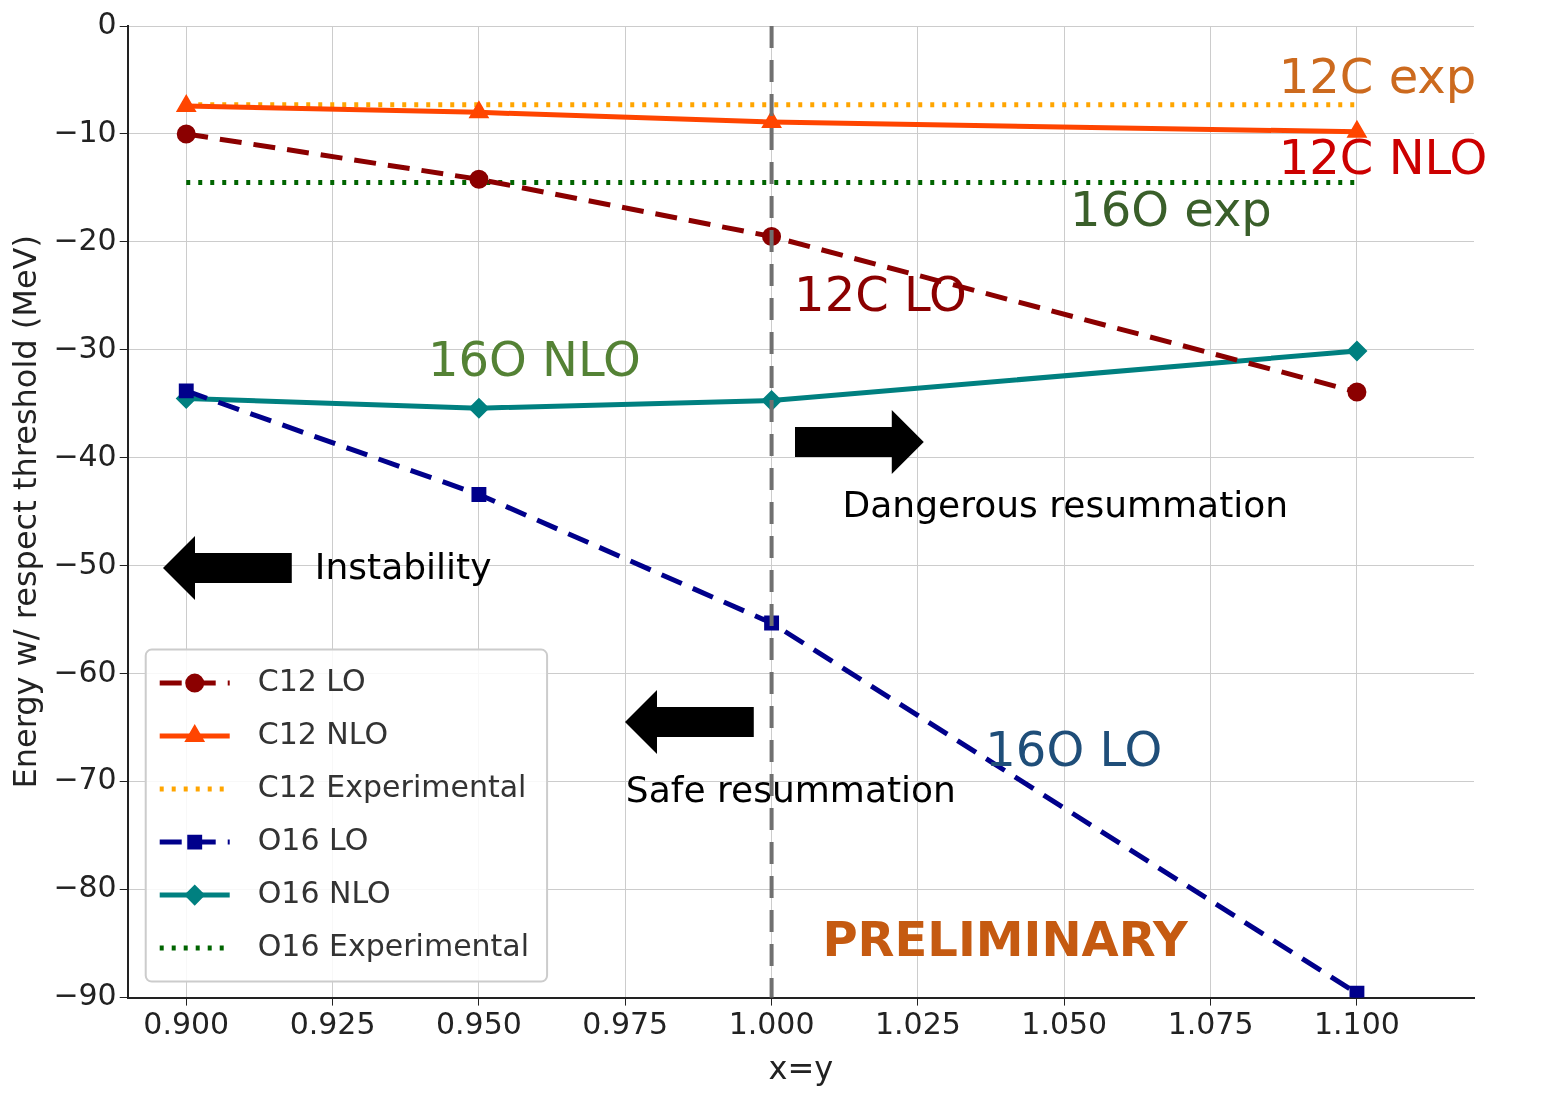 This screenshot has width=1544, height=1100. Describe the element at coordinates (324, 892) in the screenshot. I see `legend-label: O16 NLO` at that location.